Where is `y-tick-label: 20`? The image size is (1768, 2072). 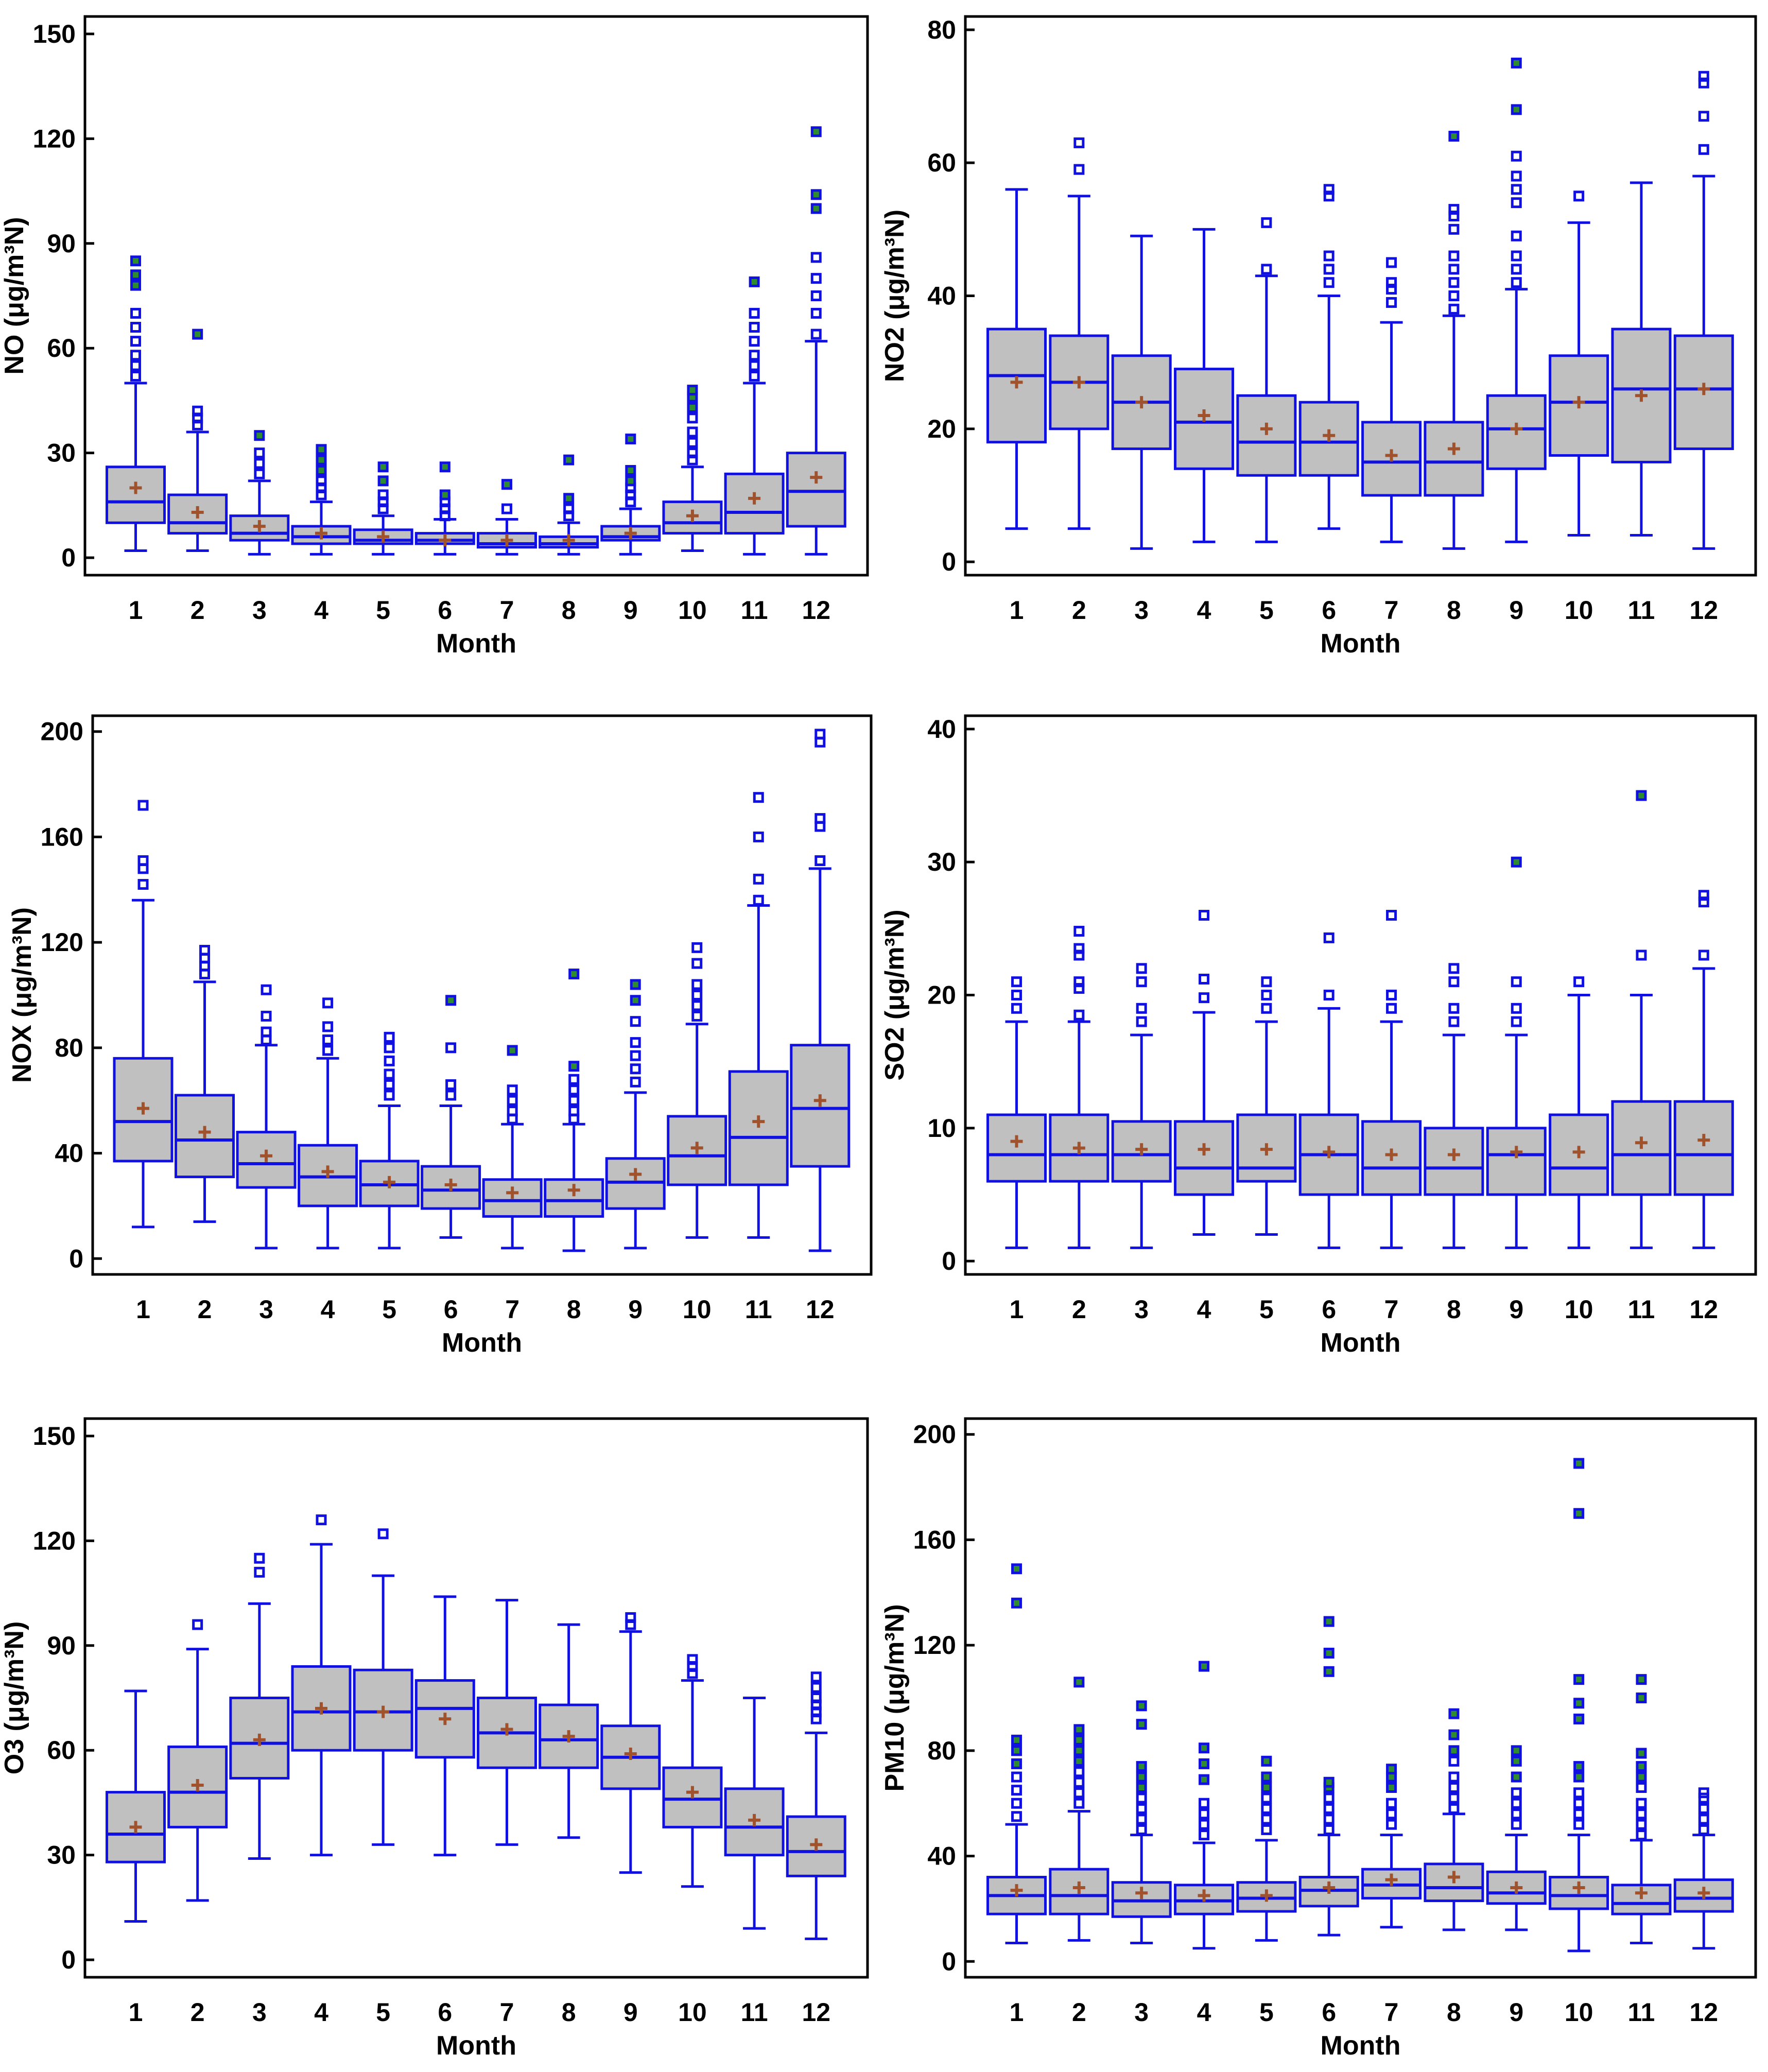
y-tick-label: 20 is located at coordinates (942, 995).